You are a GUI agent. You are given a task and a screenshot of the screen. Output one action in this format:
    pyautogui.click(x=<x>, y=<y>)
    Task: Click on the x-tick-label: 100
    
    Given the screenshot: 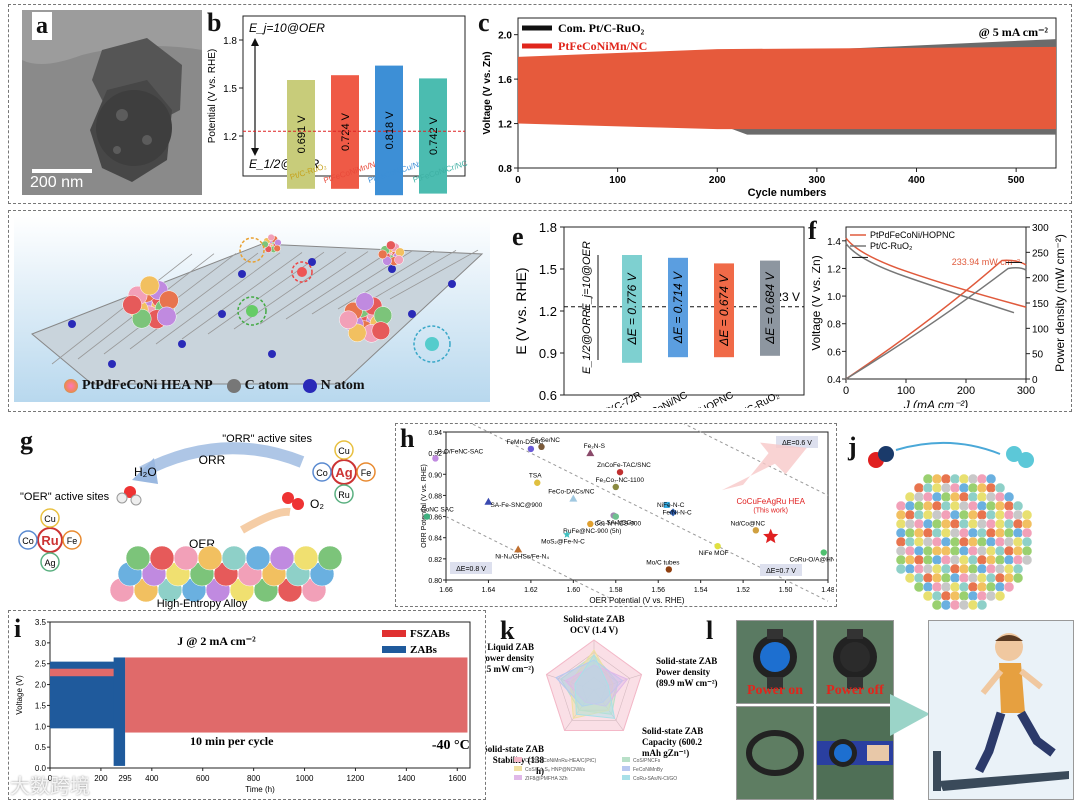 What is the action you would take?
    pyautogui.click(x=906, y=391)
    